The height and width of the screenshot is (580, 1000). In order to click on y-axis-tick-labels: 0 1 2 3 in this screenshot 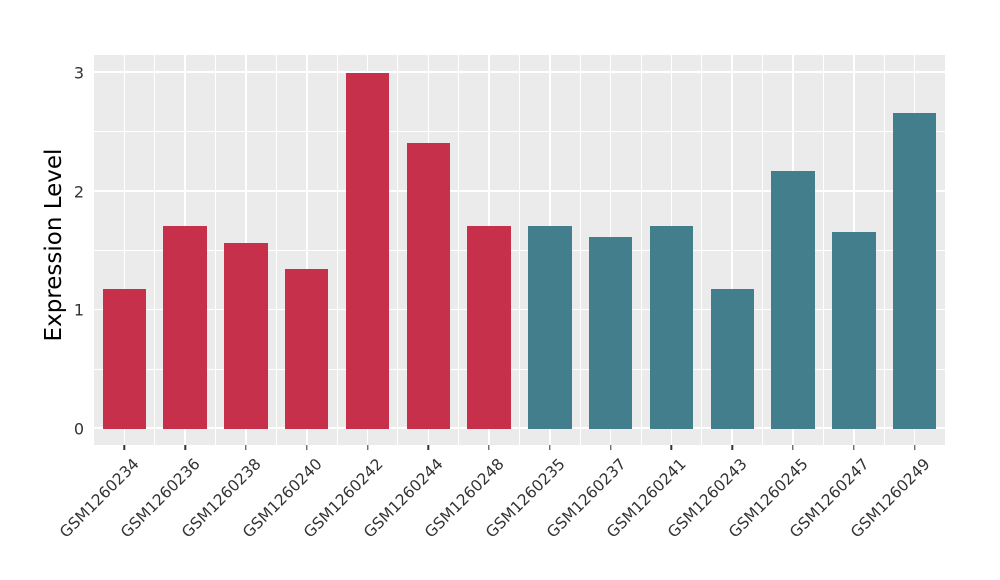, I will do `click(98, 250)`.